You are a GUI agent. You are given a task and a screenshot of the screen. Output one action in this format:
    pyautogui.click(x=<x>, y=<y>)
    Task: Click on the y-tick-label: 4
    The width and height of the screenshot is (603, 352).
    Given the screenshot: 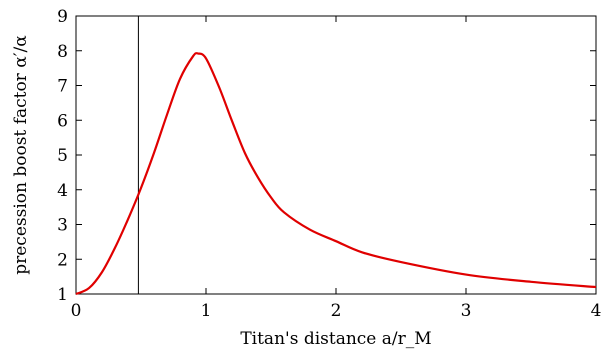 What is the action you would take?
    pyautogui.click(x=62, y=191)
    